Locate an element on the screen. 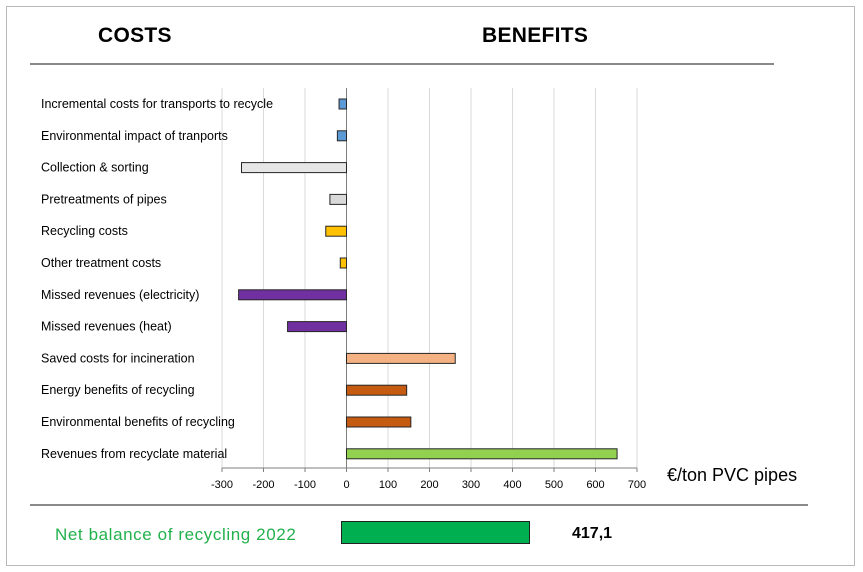 The height and width of the screenshot is (572, 863). category-label: Missed revenues (electricity) is located at coordinates (120, 295).